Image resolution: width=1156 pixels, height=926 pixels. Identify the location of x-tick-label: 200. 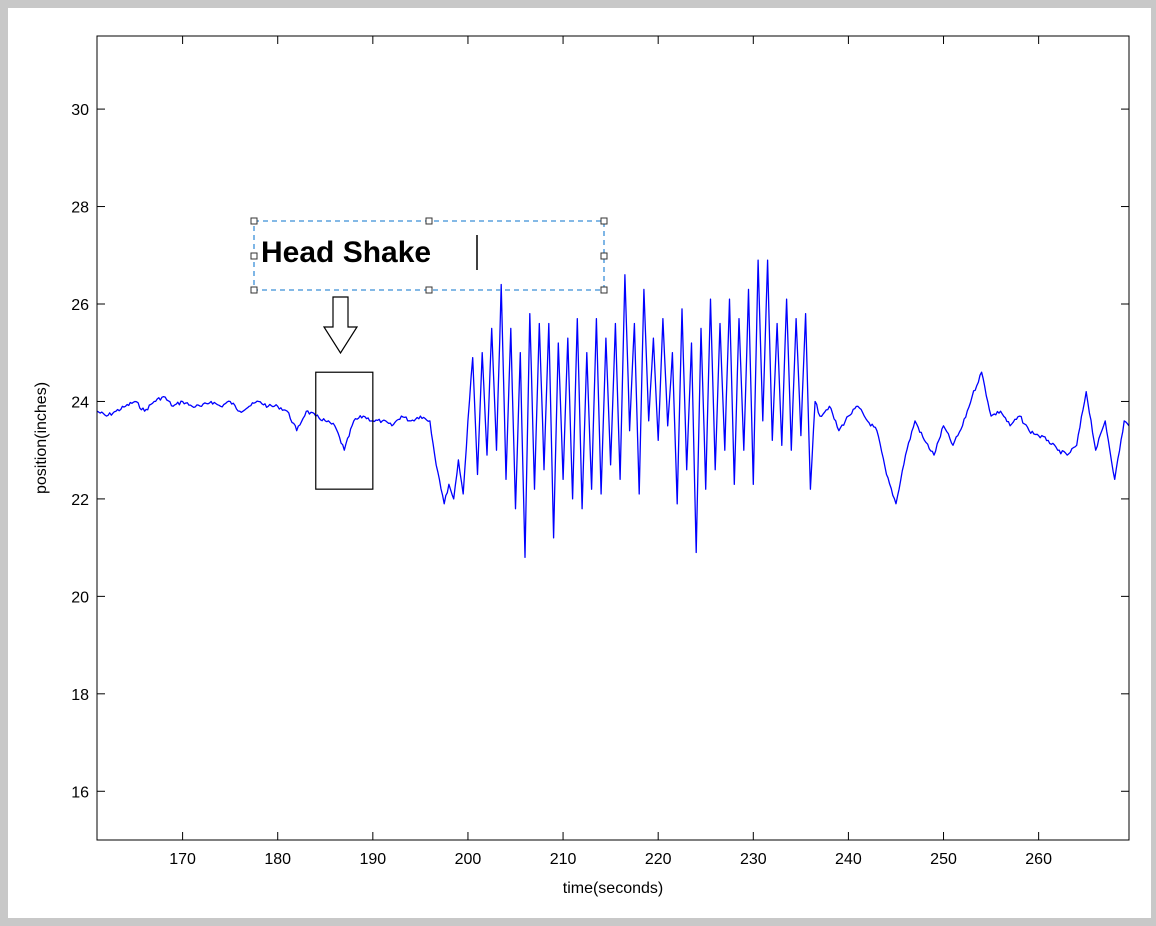
(468, 859).